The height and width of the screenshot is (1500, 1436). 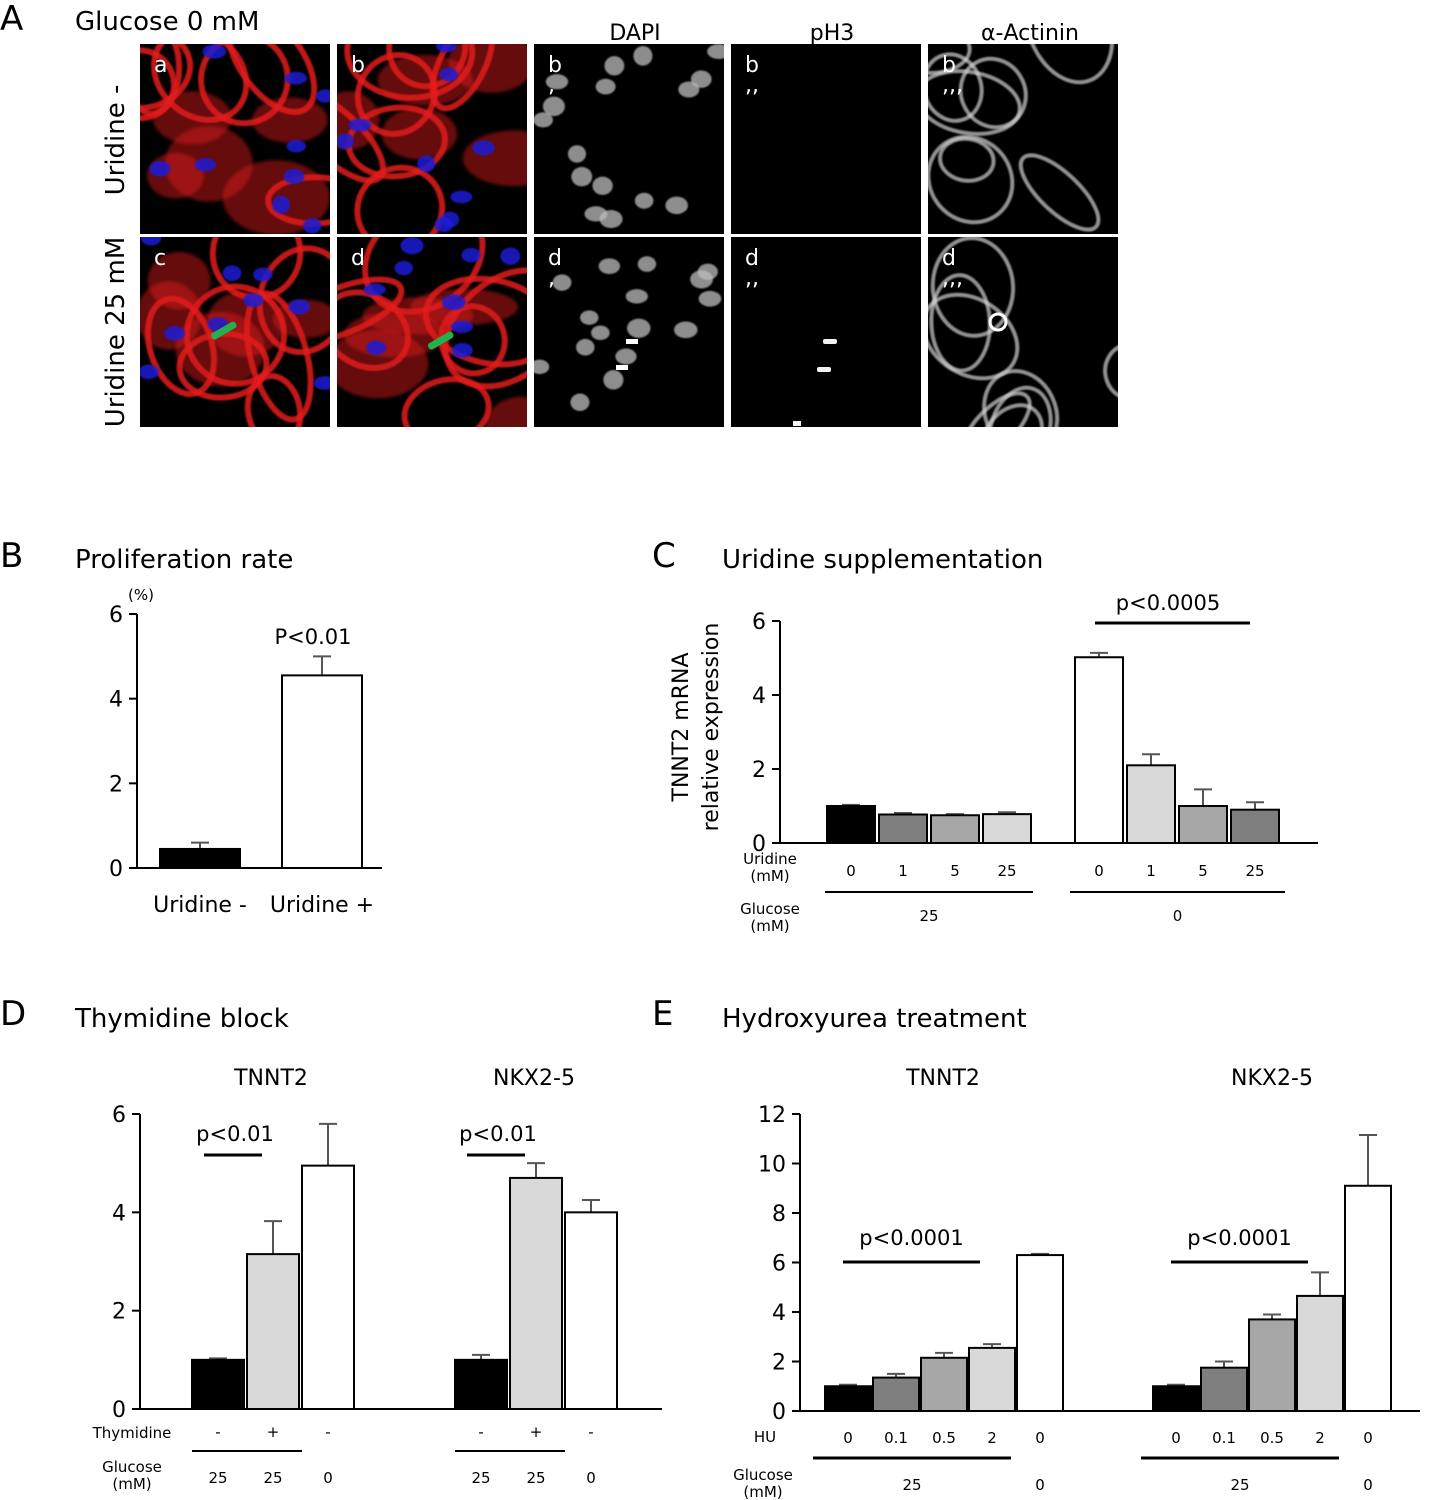 What do you see at coordinates (952, 278) in the screenshot?
I see `micrograph-label: ,,,` at bounding box center [952, 278].